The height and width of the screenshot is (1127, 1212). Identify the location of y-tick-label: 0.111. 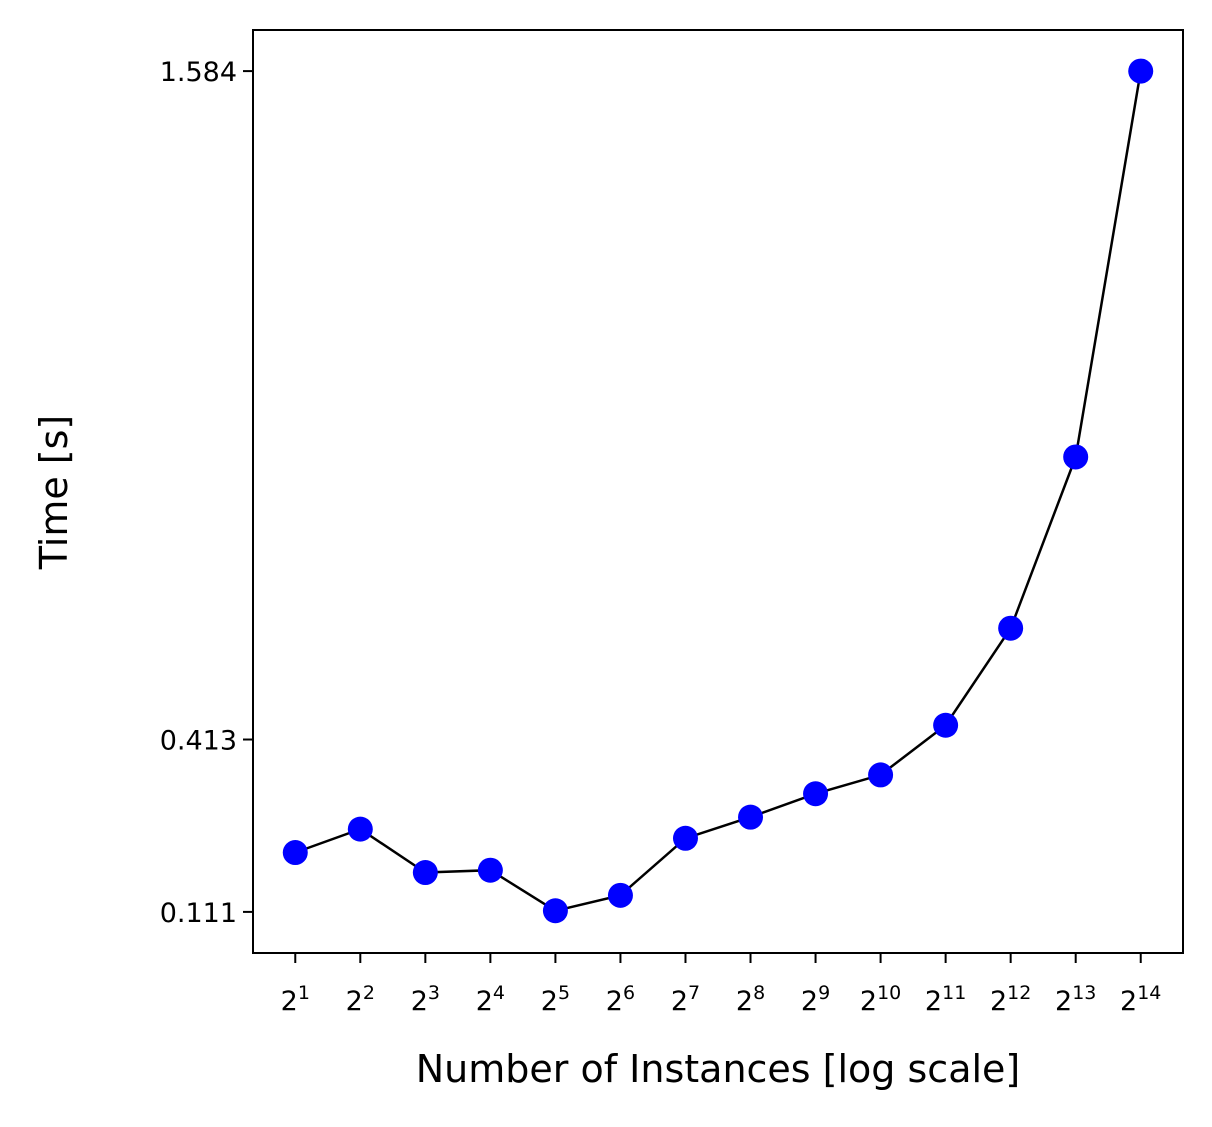
(198, 913).